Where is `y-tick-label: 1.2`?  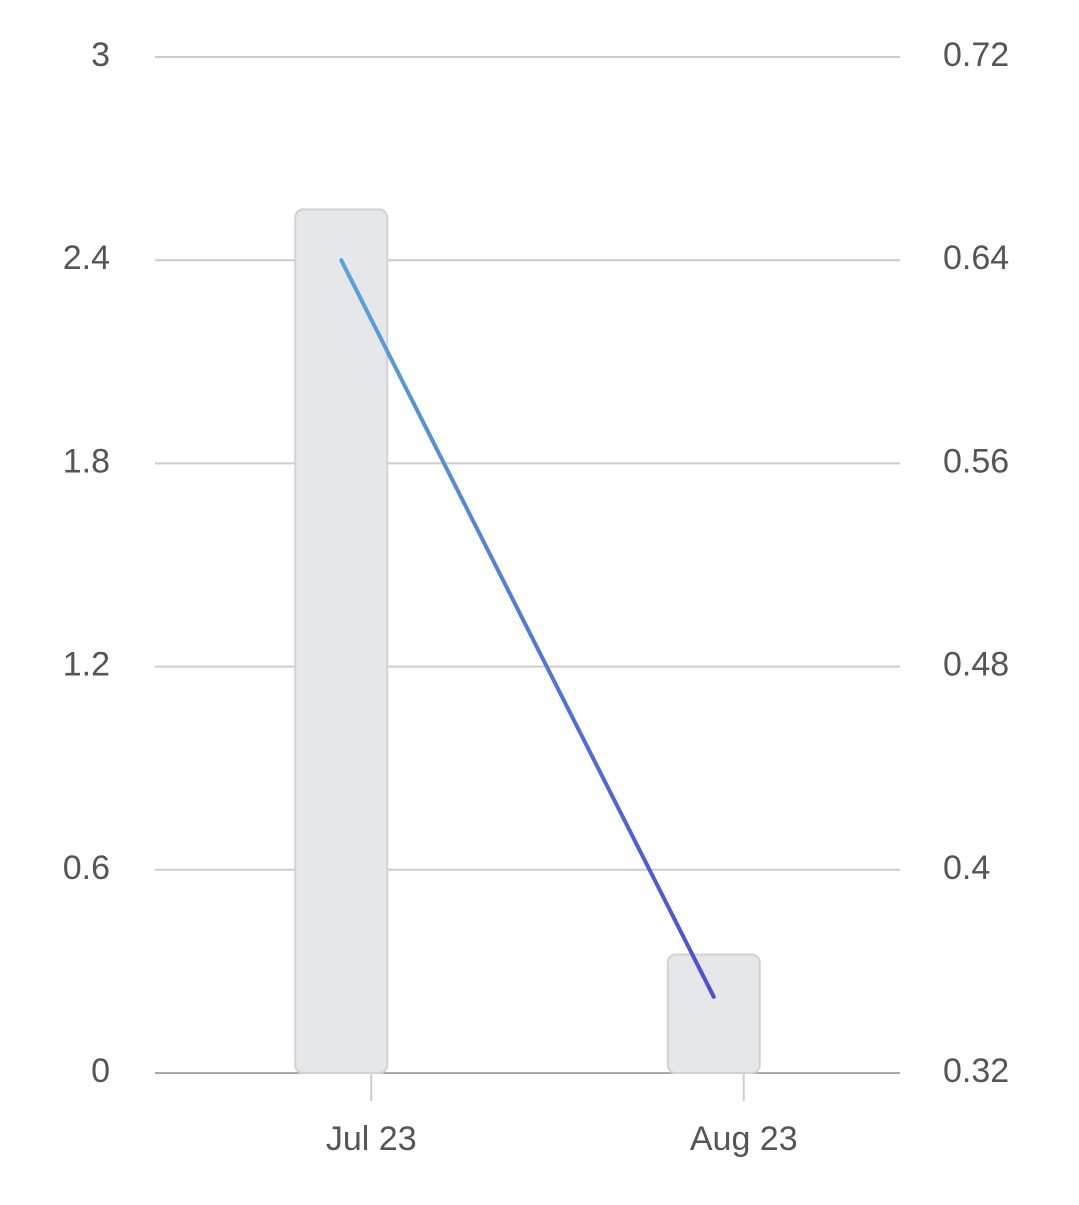
y-tick-label: 1.2 is located at coordinates (86, 665).